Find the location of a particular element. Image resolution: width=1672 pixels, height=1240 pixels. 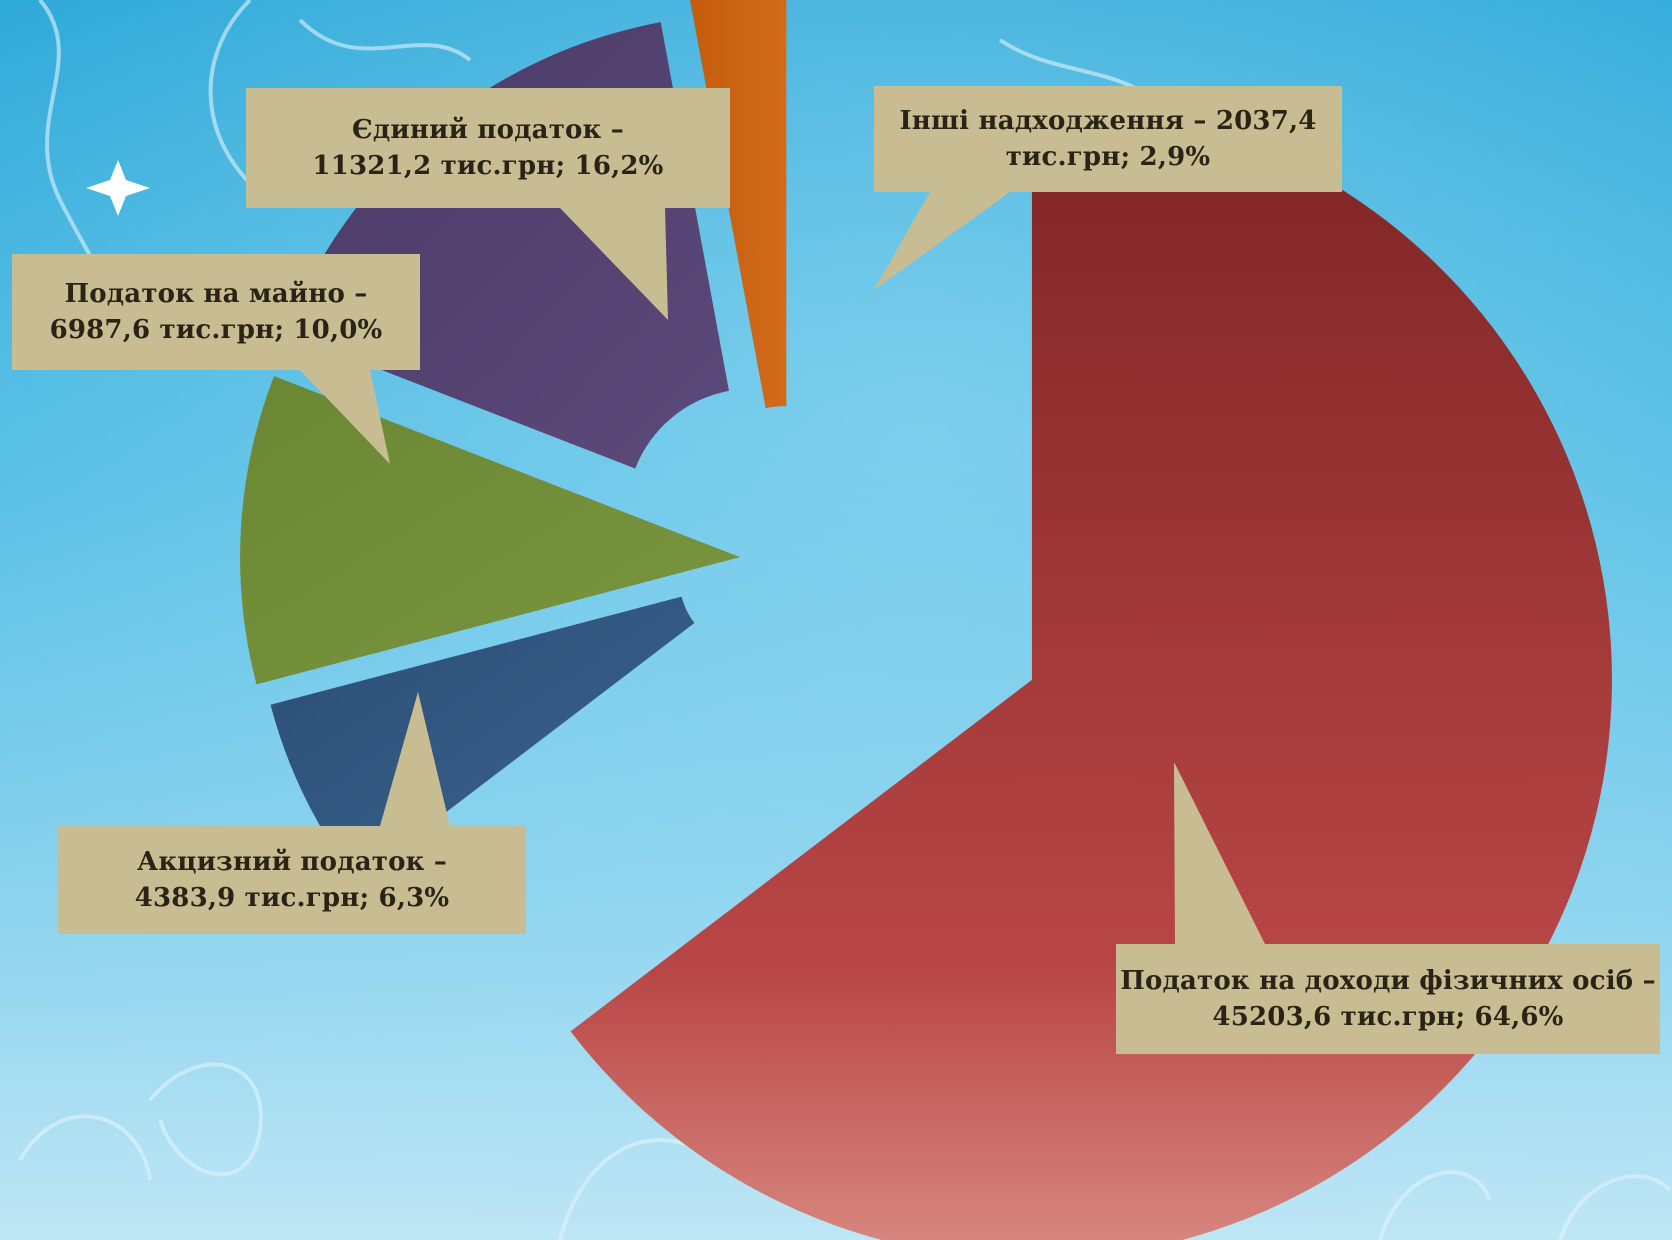

slice-label-line: Податок на майно – is located at coordinates (216, 294).